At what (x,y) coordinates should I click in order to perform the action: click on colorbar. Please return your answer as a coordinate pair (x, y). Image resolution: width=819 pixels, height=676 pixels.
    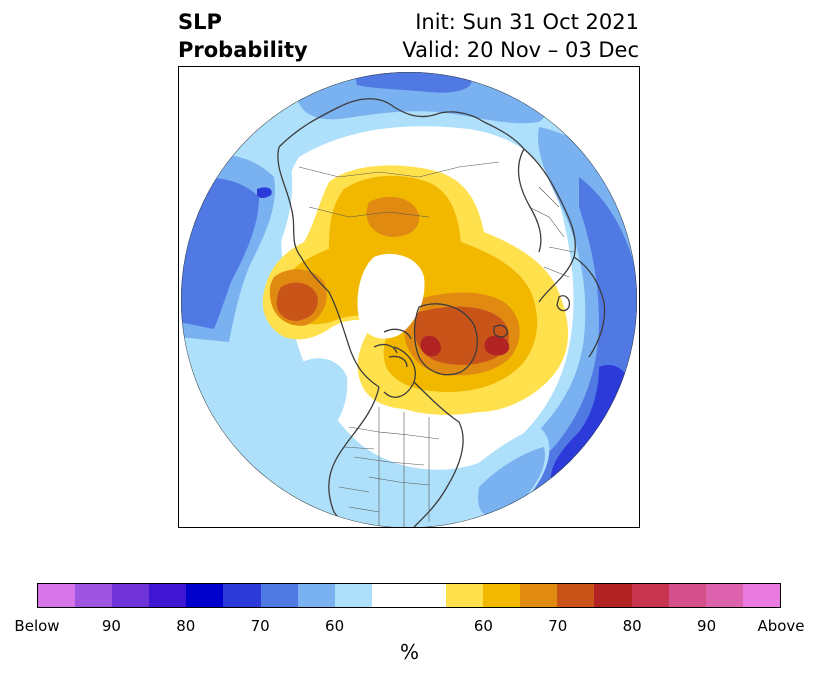
    Looking at the image, I should click on (409, 595).